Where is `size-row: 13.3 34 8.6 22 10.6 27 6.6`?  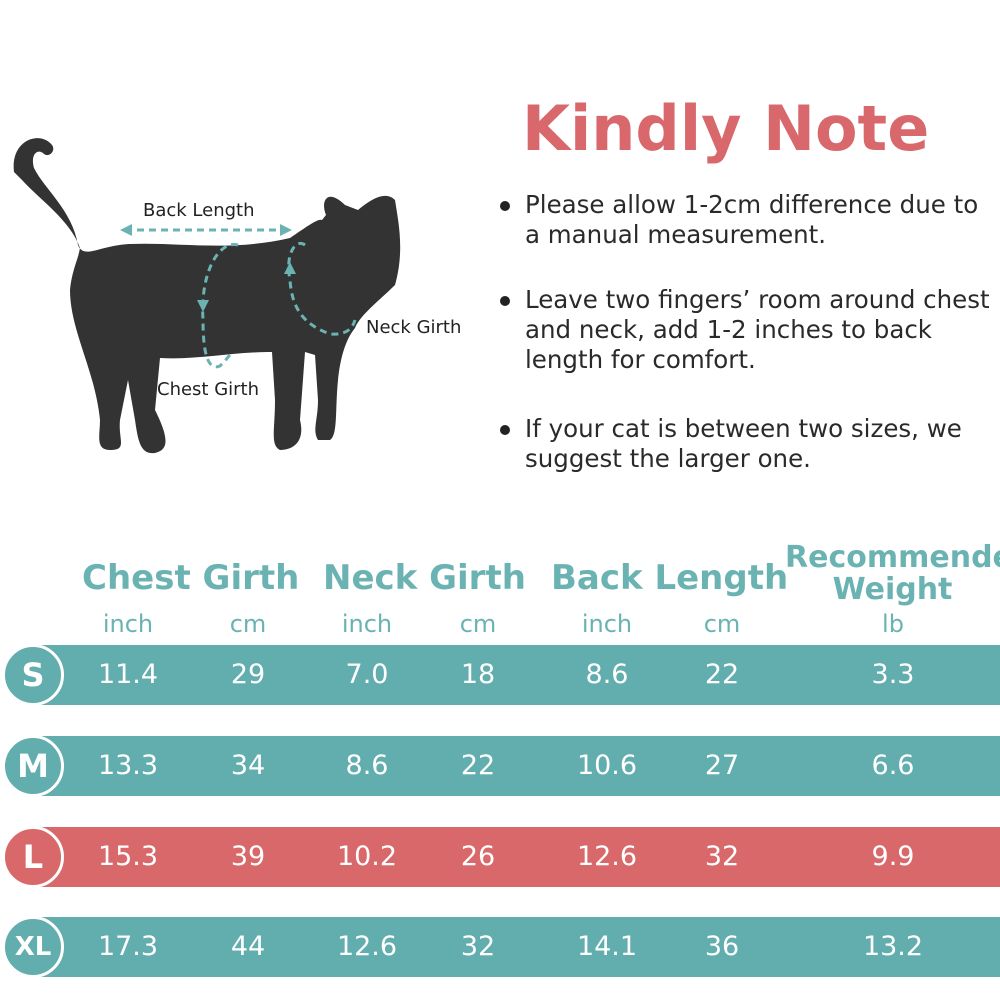 size-row: 13.3 34 8.6 22 10.6 27 6.6 is located at coordinates (520, 766).